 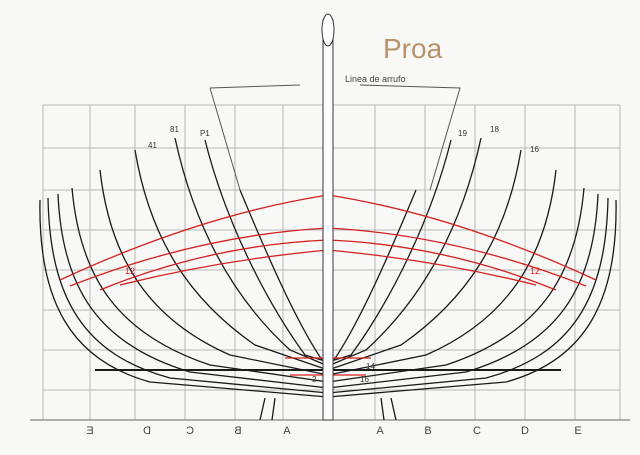 What do you see at coordinates (174, 129) in the screenshot?
I see `station: 81` at bounding box center [174, 129].